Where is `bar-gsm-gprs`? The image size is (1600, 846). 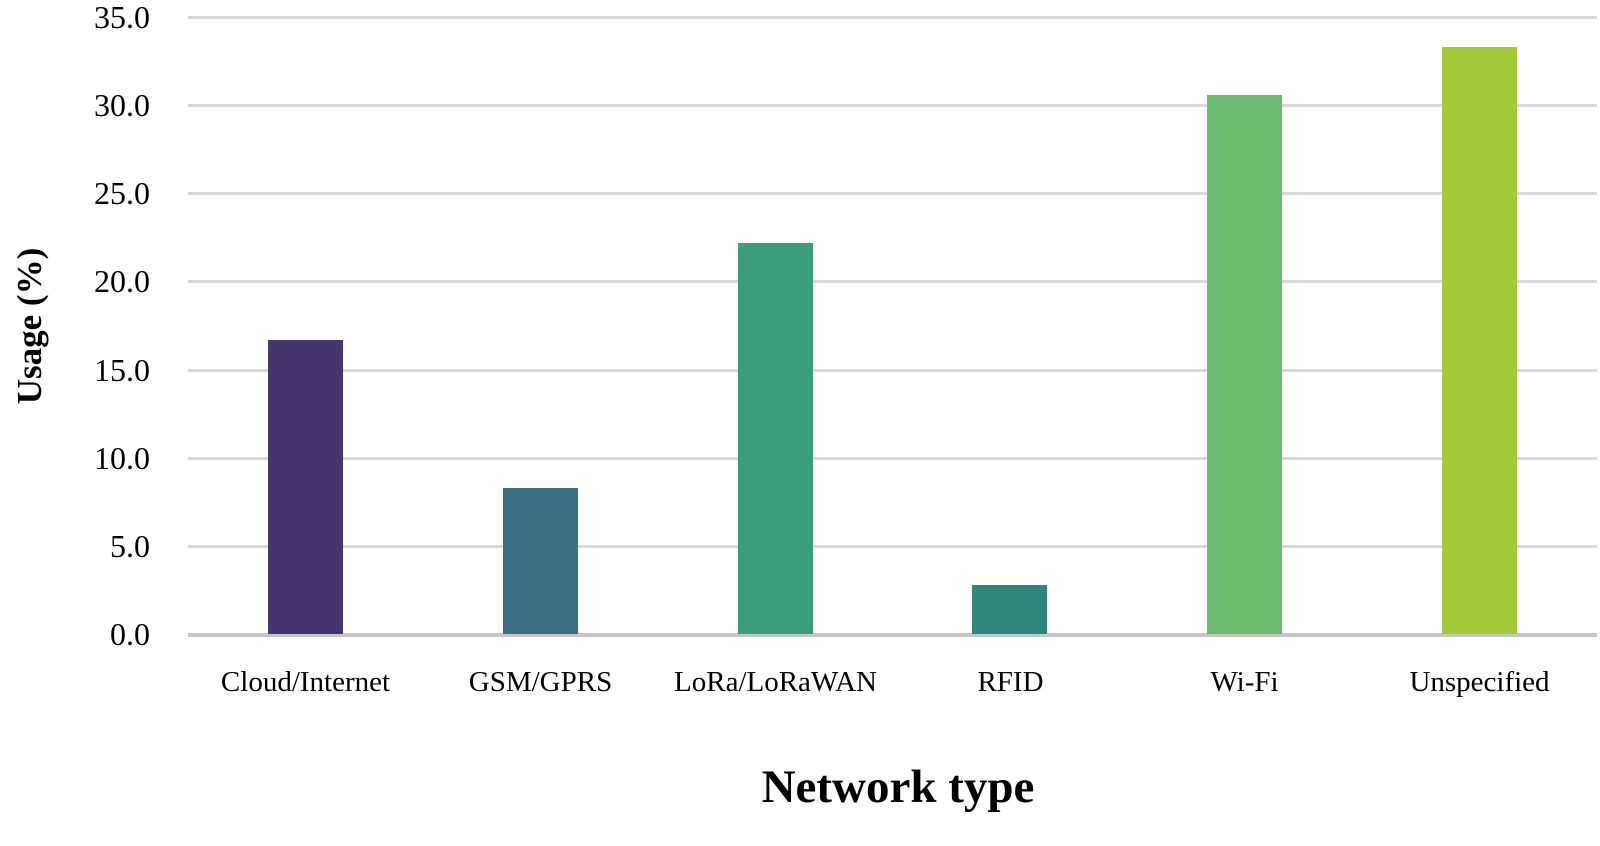 bar-gsm-gprs is located at coordinates (540, 561).